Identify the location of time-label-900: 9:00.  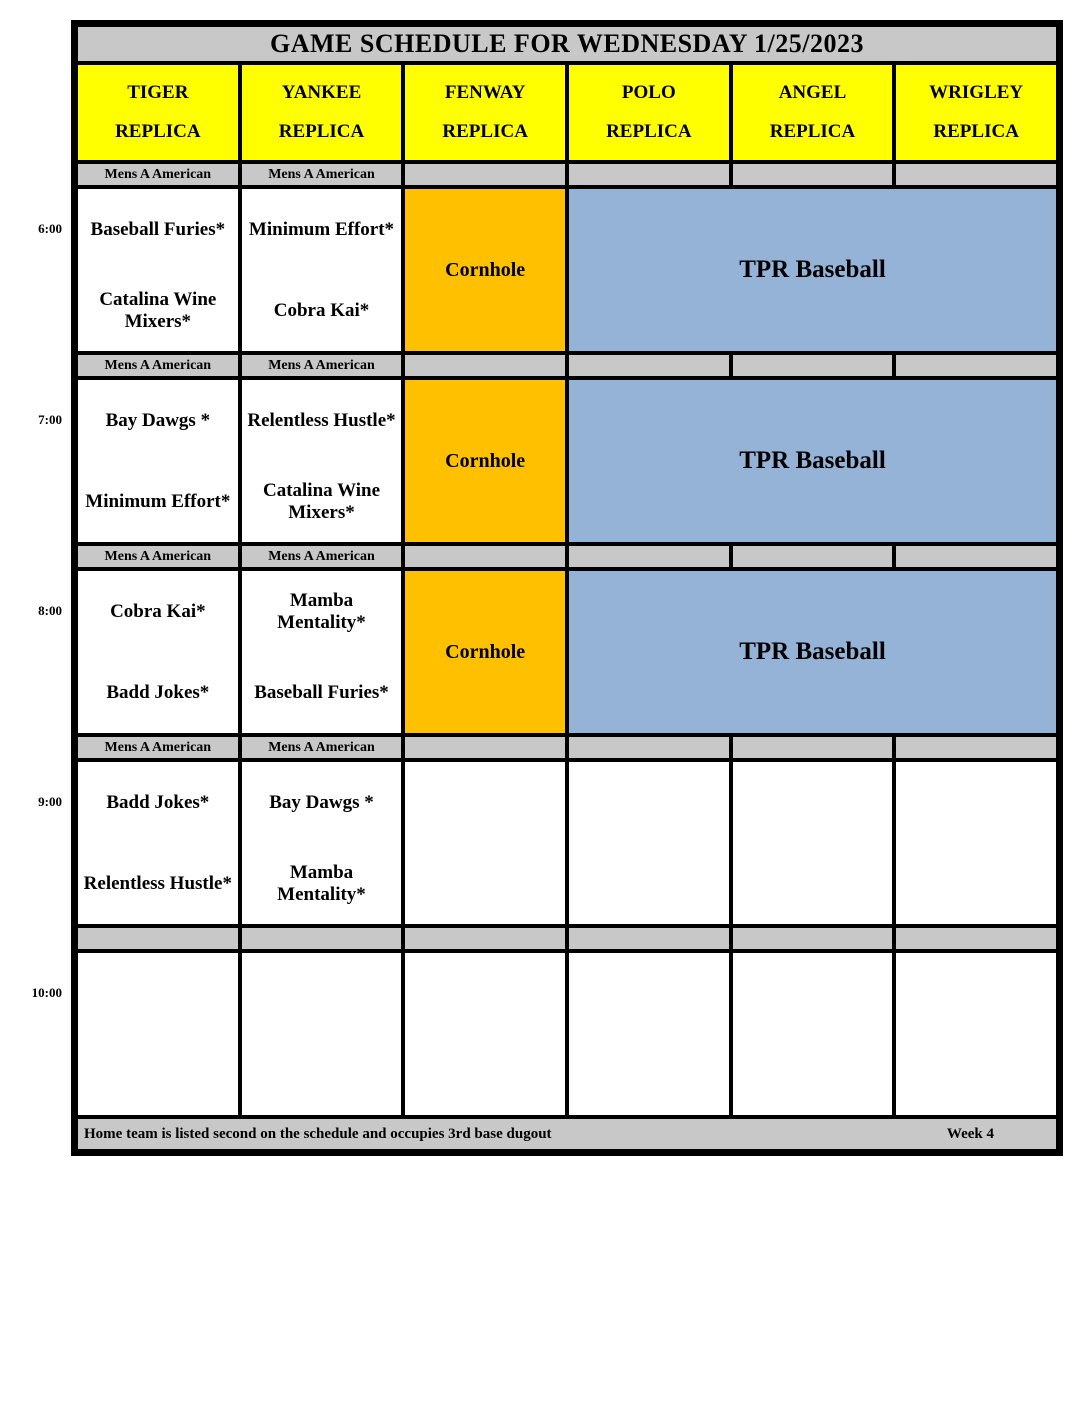
(50, 801).